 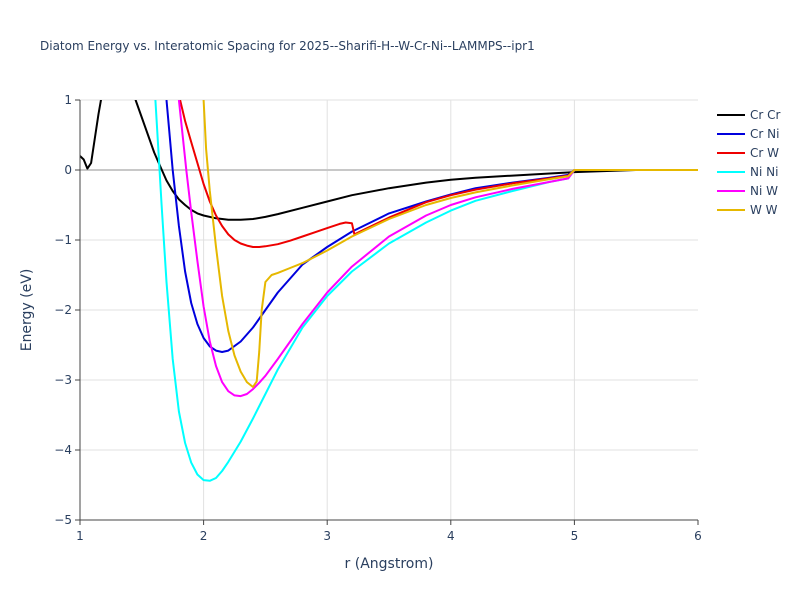 What do you see at coordinates (764, 172) in the screenshot?
I see `legend-label: Ni Ni` at bounding box center [764, 172].